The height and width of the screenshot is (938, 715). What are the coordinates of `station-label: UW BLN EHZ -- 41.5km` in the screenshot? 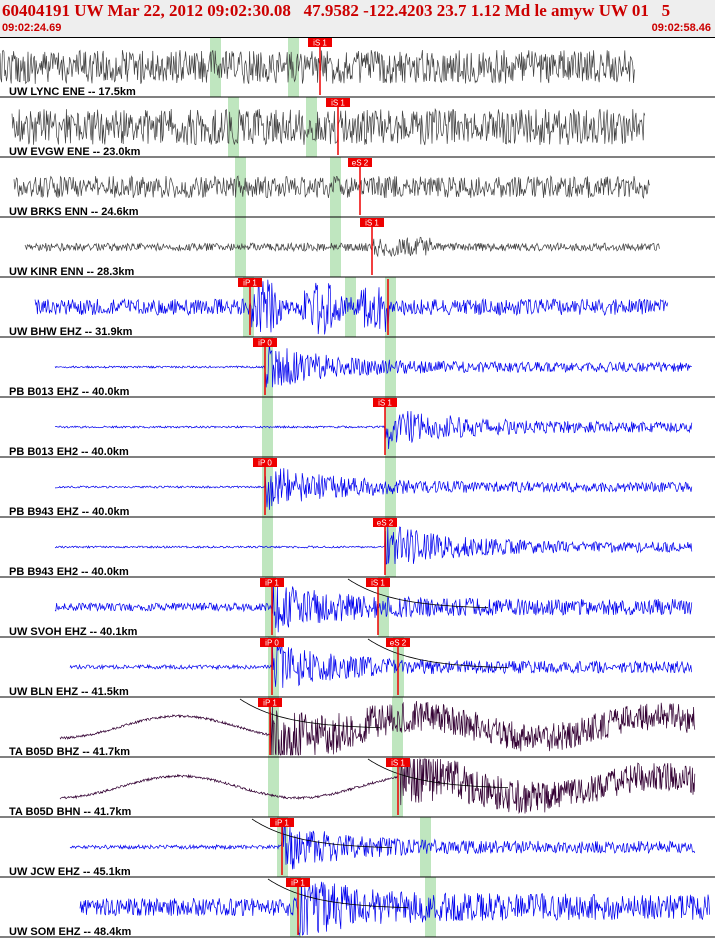 It's located at (69, 692).